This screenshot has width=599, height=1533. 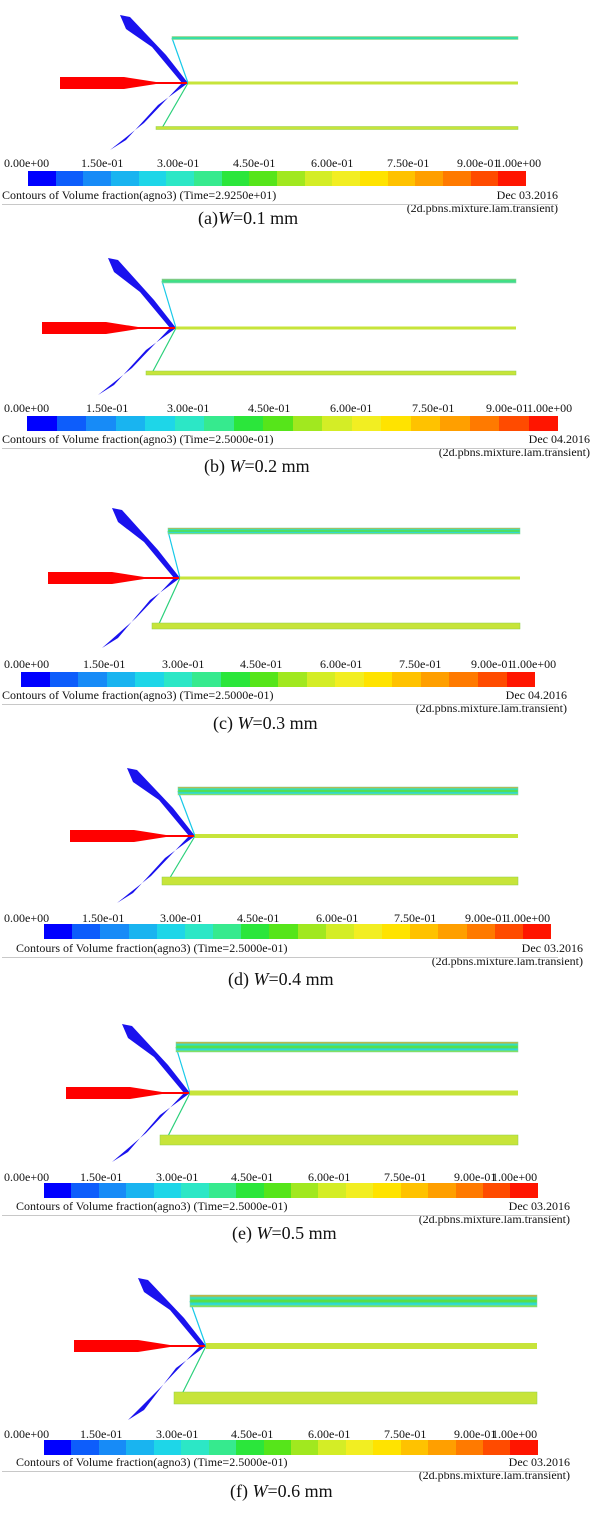 I want to click on panel-caption: (b) W=0.2 mm, so click(x=257, y=466).